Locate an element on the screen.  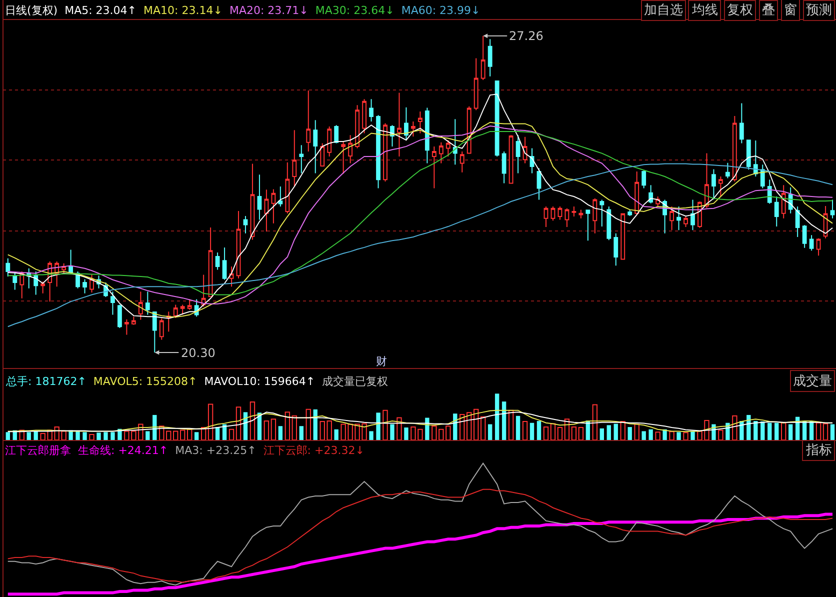
text: MA5: 23.04↑ is located at coordinates (100, 10).